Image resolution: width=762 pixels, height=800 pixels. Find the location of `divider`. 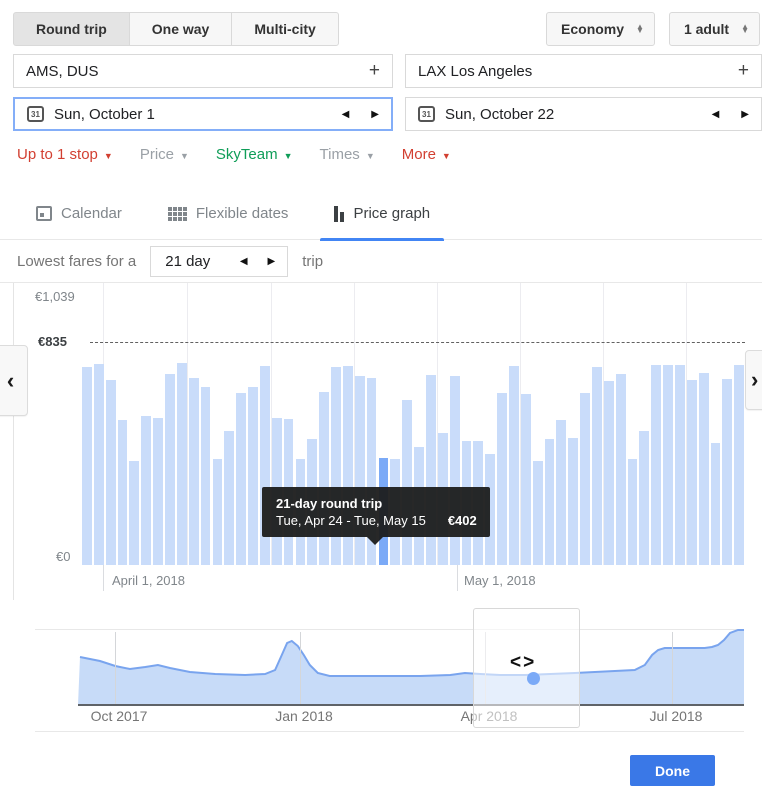

divider is located at coordinates (389, 629).